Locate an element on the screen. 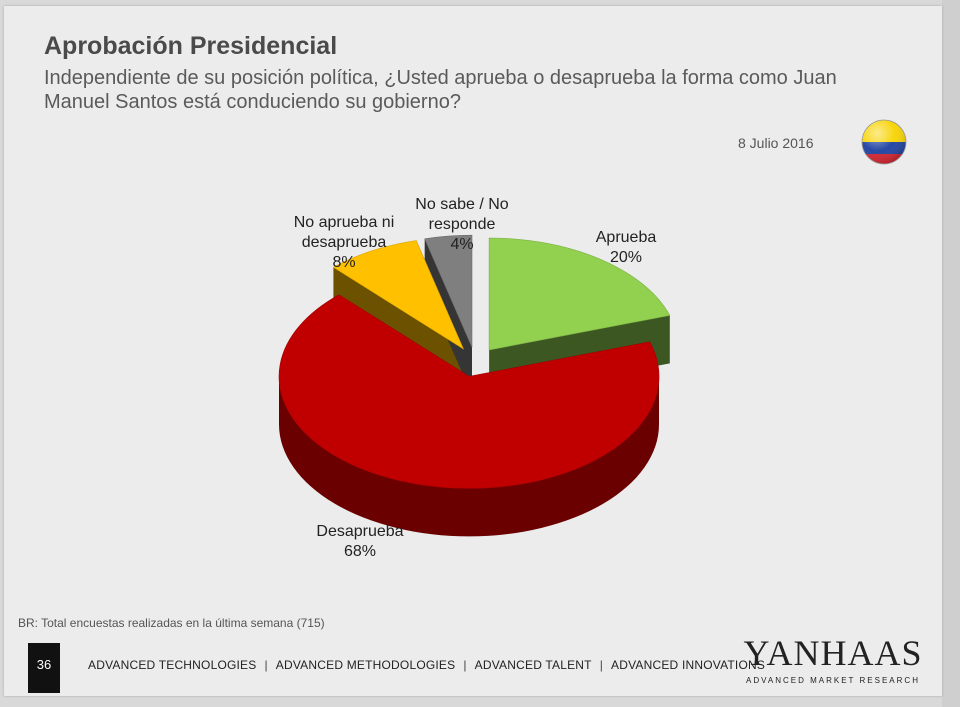 This screenshot has width=960, height=707. pie-wall is located at coordinates (469, 456).